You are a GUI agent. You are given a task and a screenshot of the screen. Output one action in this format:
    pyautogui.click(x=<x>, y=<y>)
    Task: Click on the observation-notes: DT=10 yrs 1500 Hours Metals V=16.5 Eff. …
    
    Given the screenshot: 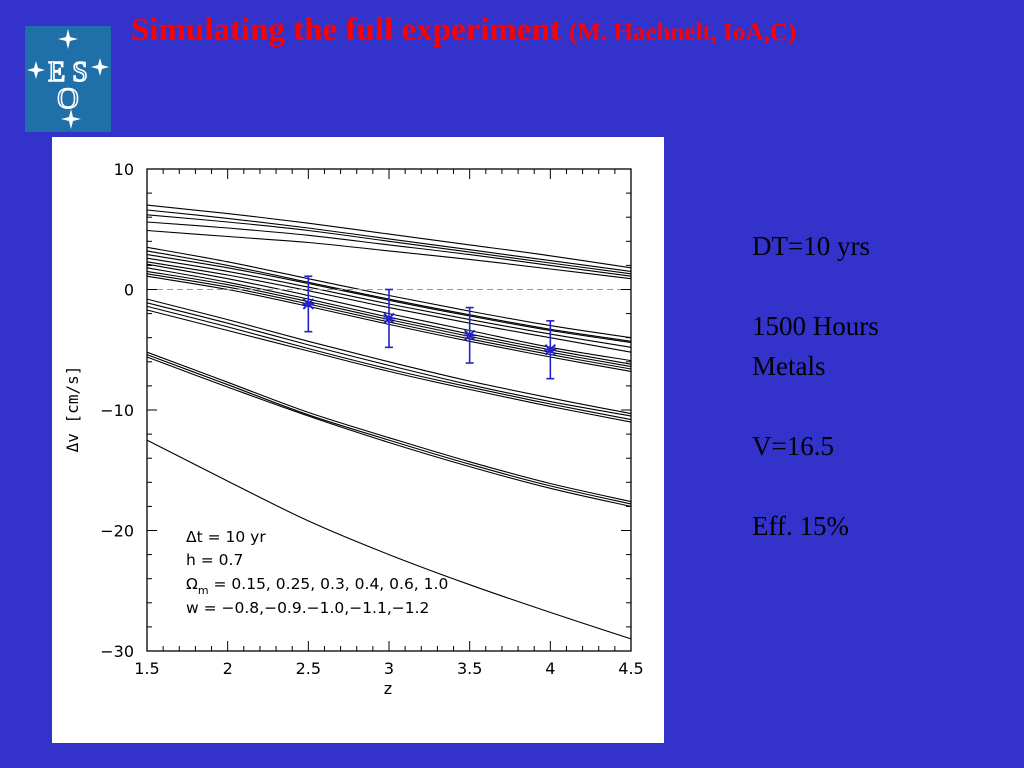 What is the action you would take?
    pyautogui.click(x=815, y=386)
    